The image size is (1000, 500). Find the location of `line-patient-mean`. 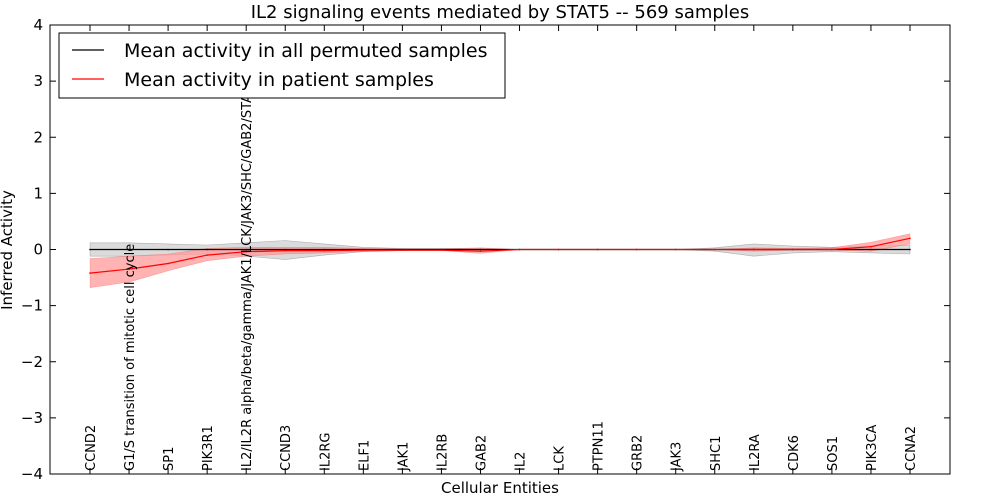

line-patient-mean is located at coordinates (500, 255).